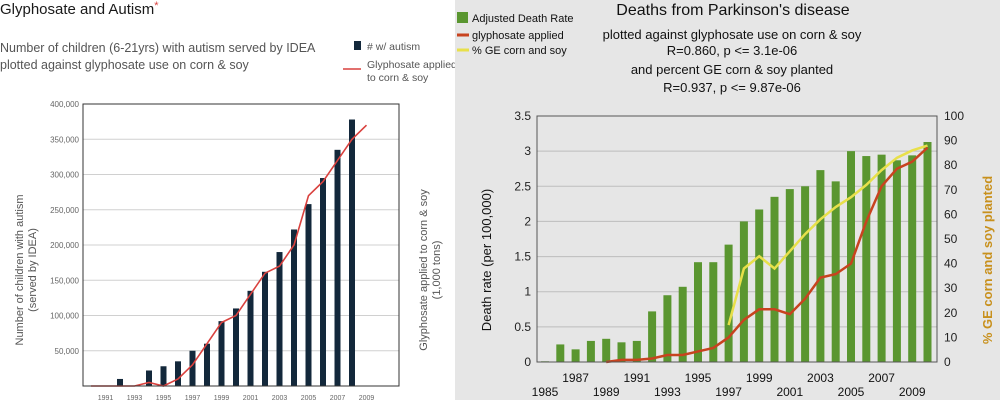  I want to click on right-y2tick-label: 40, so click(951, 264).